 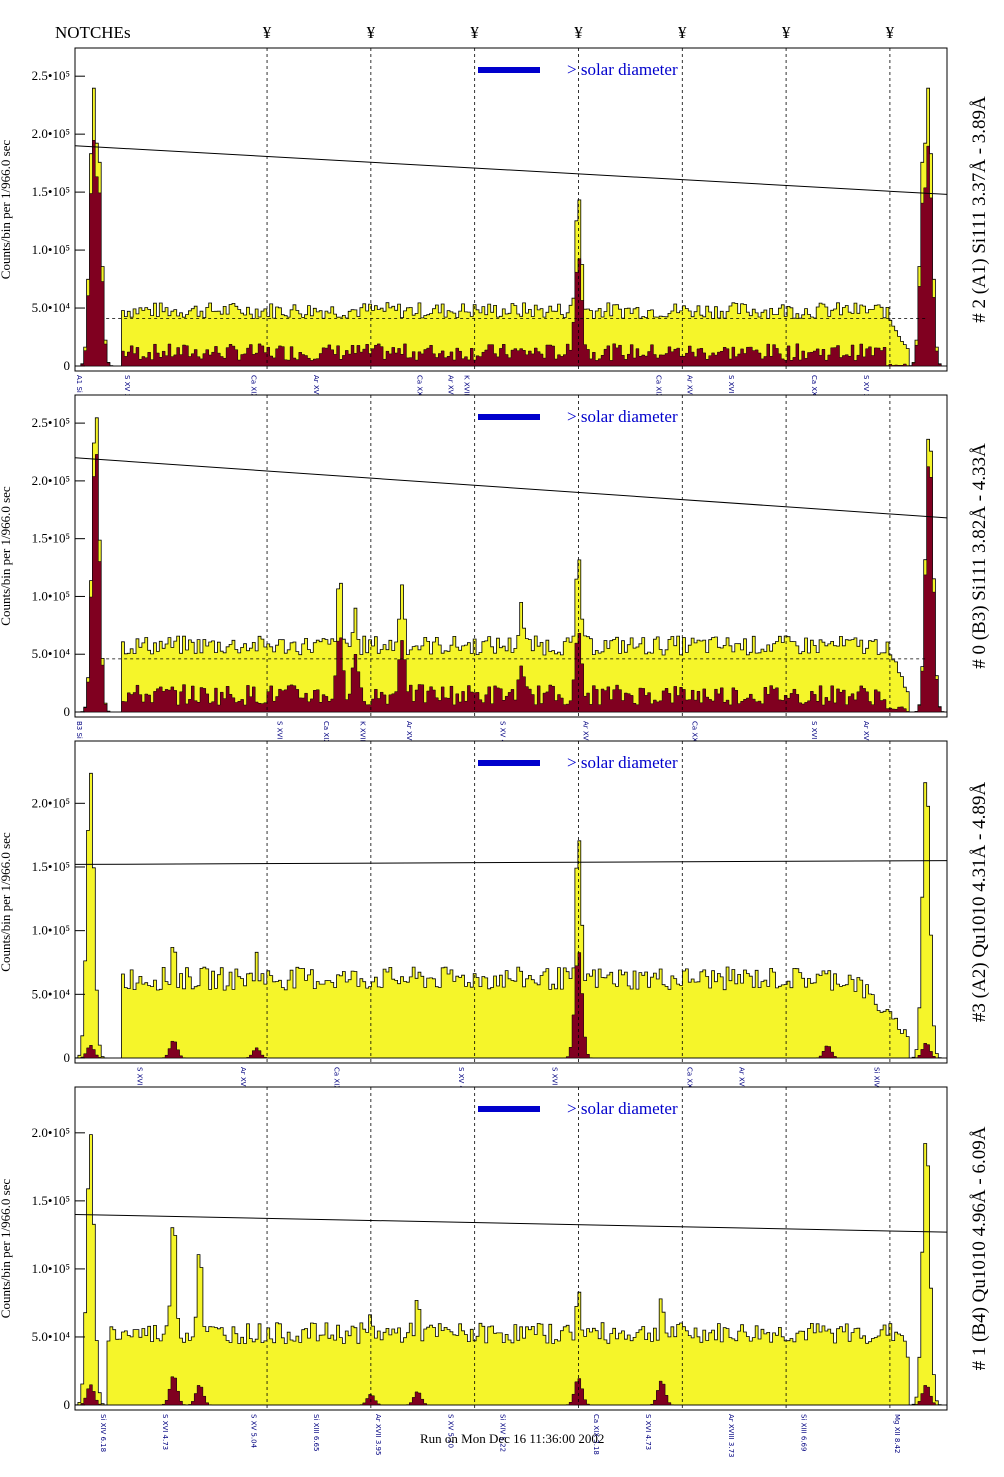 What do you see at coordinates (503, 738) in the screenshot?
I see `line-id-5: S XV 4.09` at bounding box center [503, 738].